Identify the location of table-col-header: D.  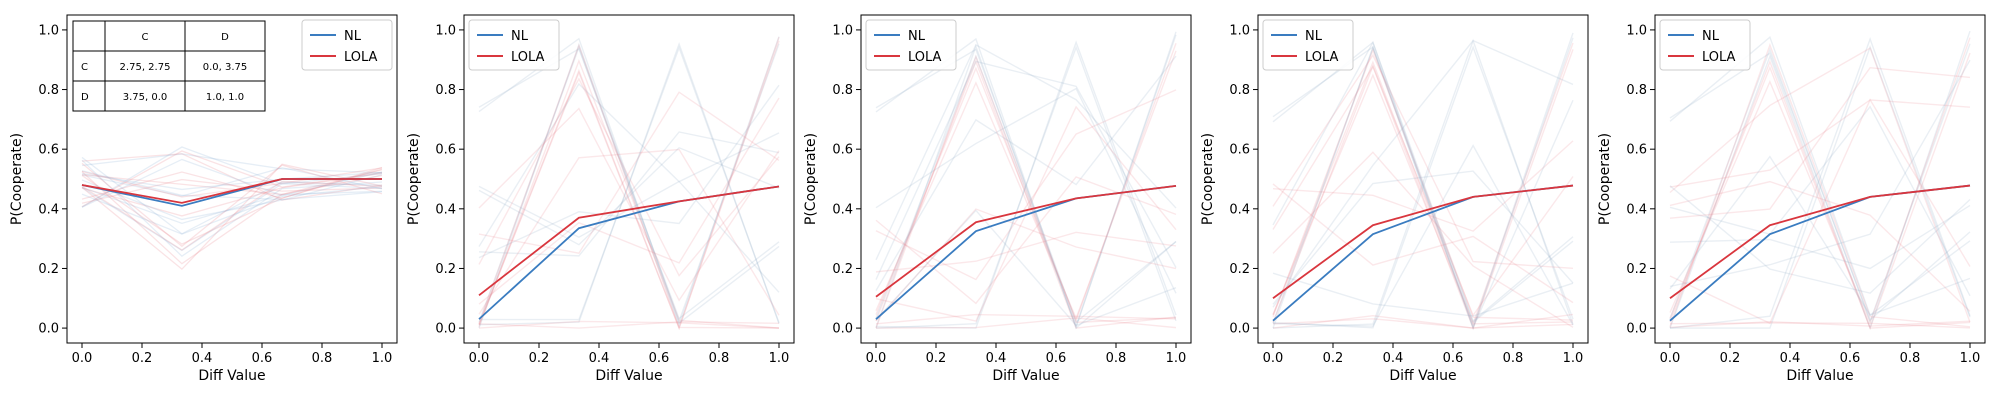
(225, 37).